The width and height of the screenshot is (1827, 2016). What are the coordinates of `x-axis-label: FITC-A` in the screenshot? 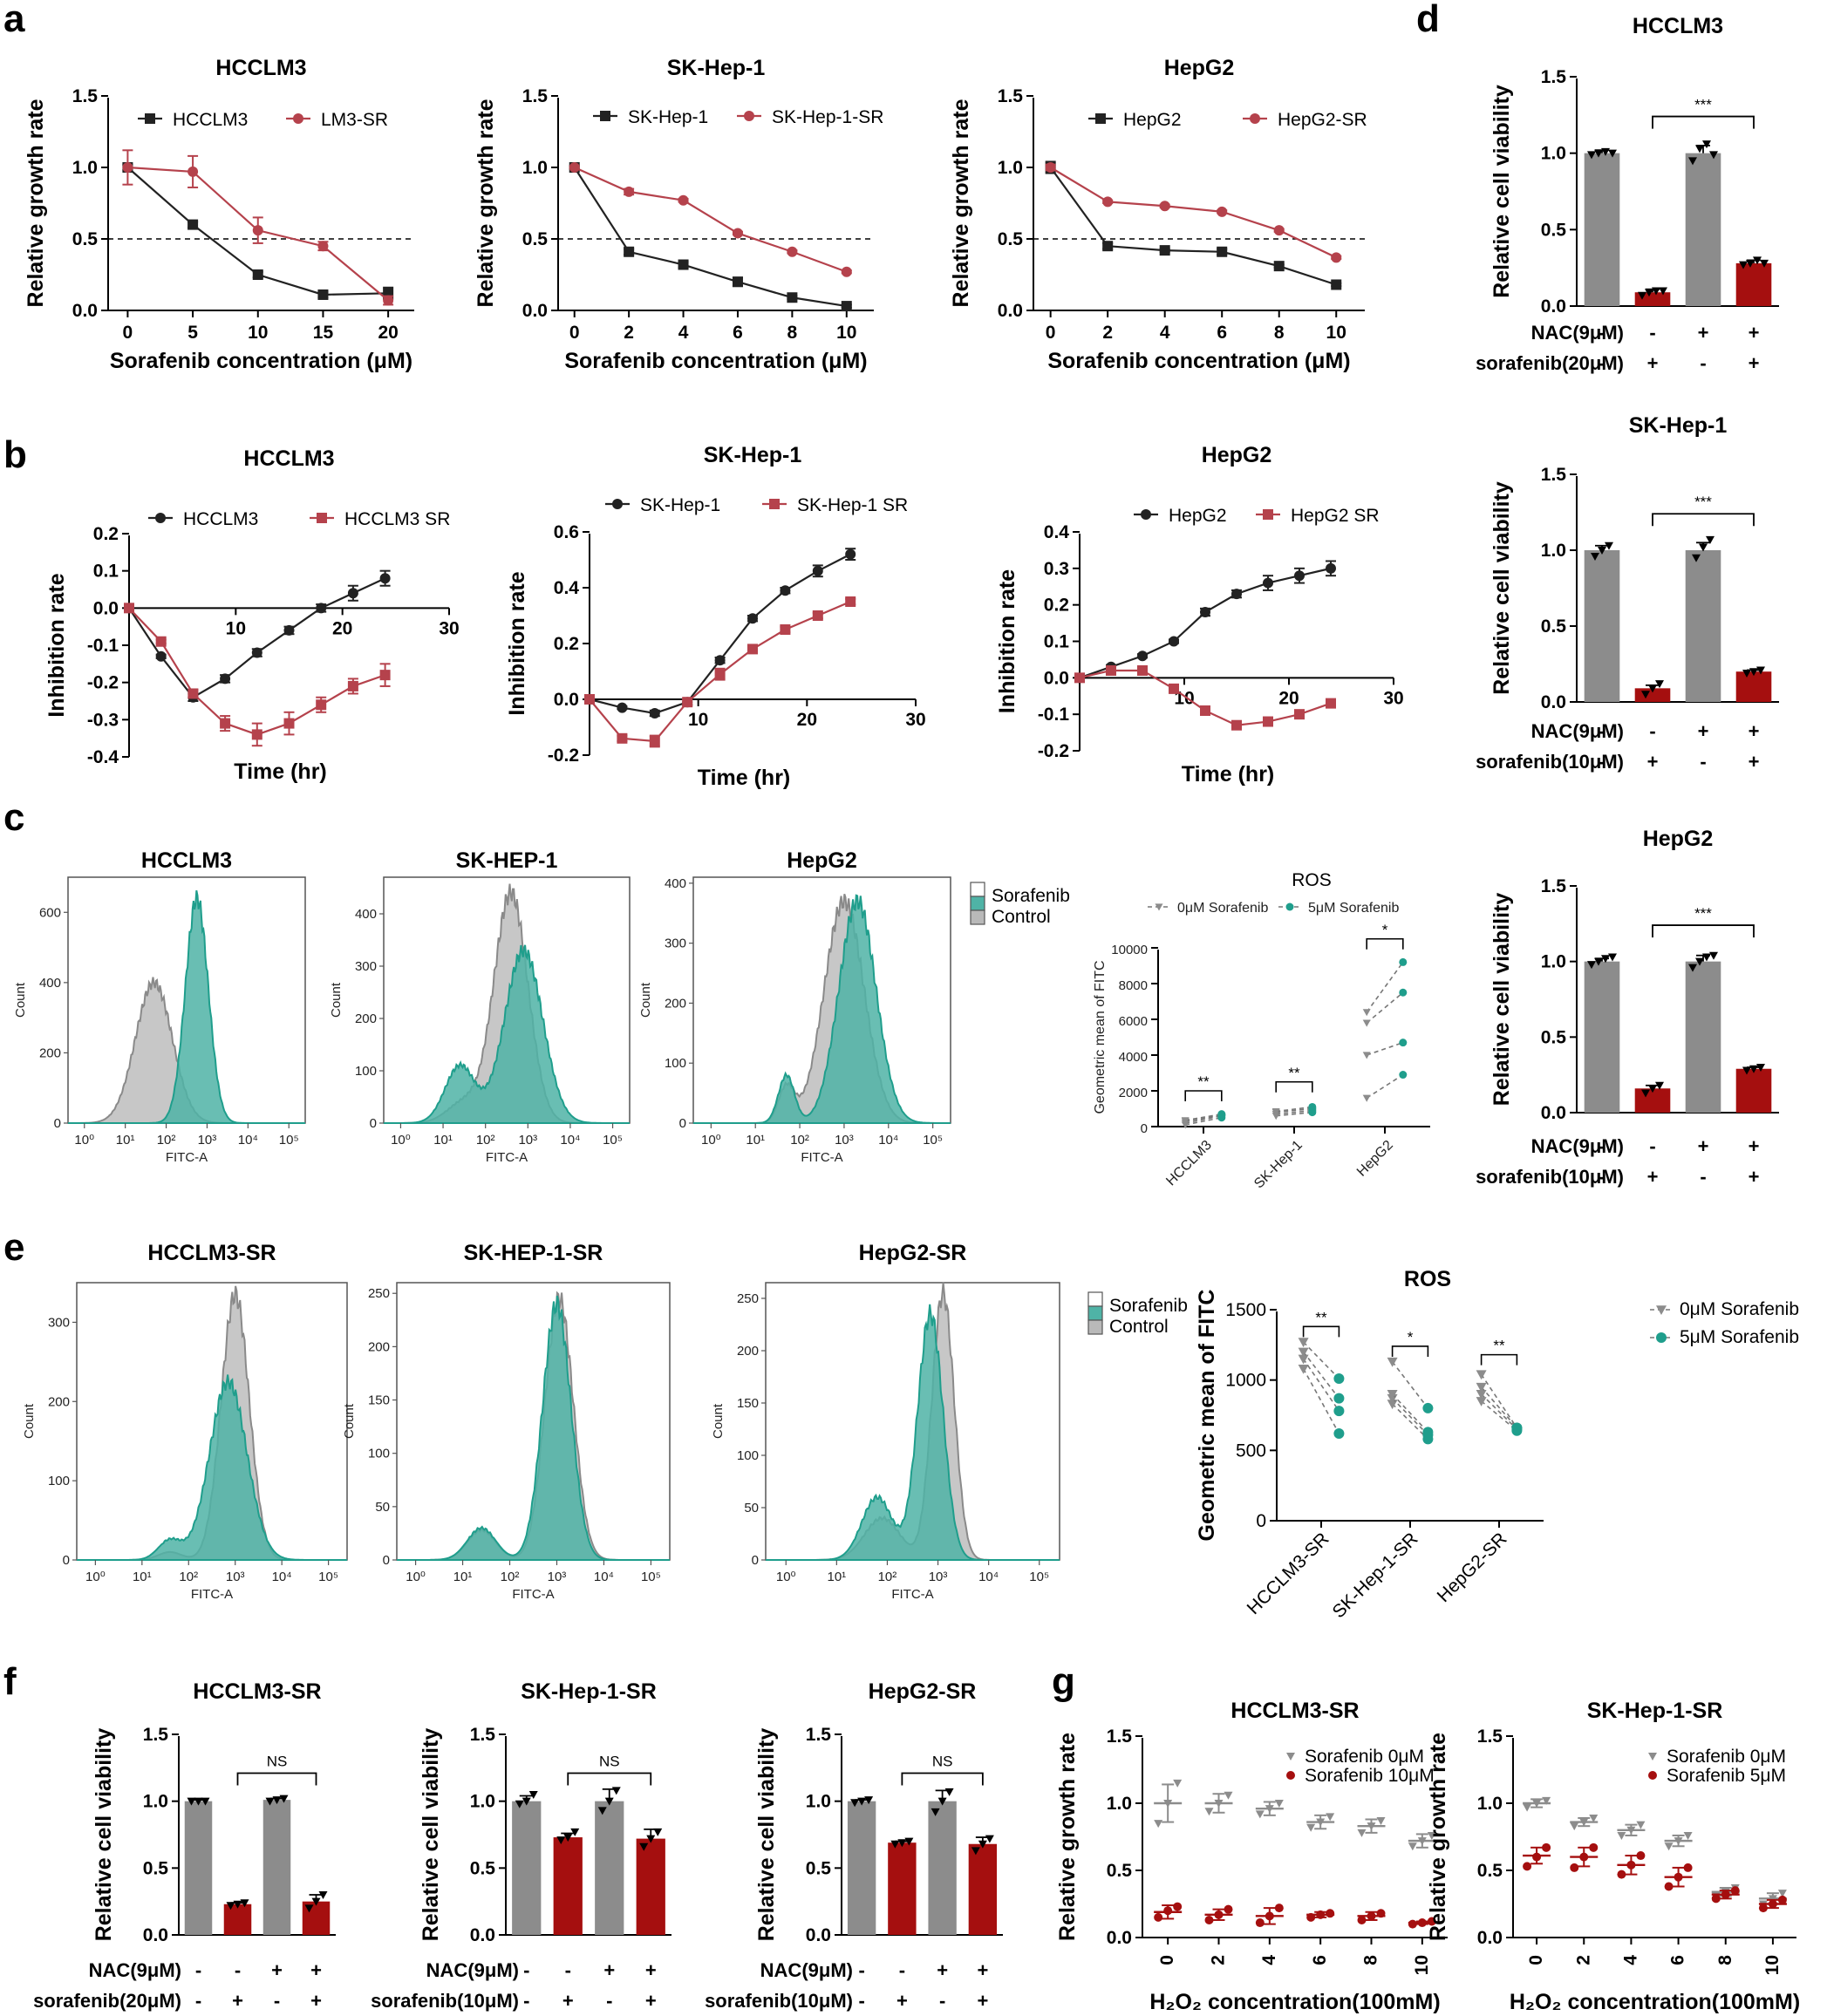 It's located at (212, 1594).